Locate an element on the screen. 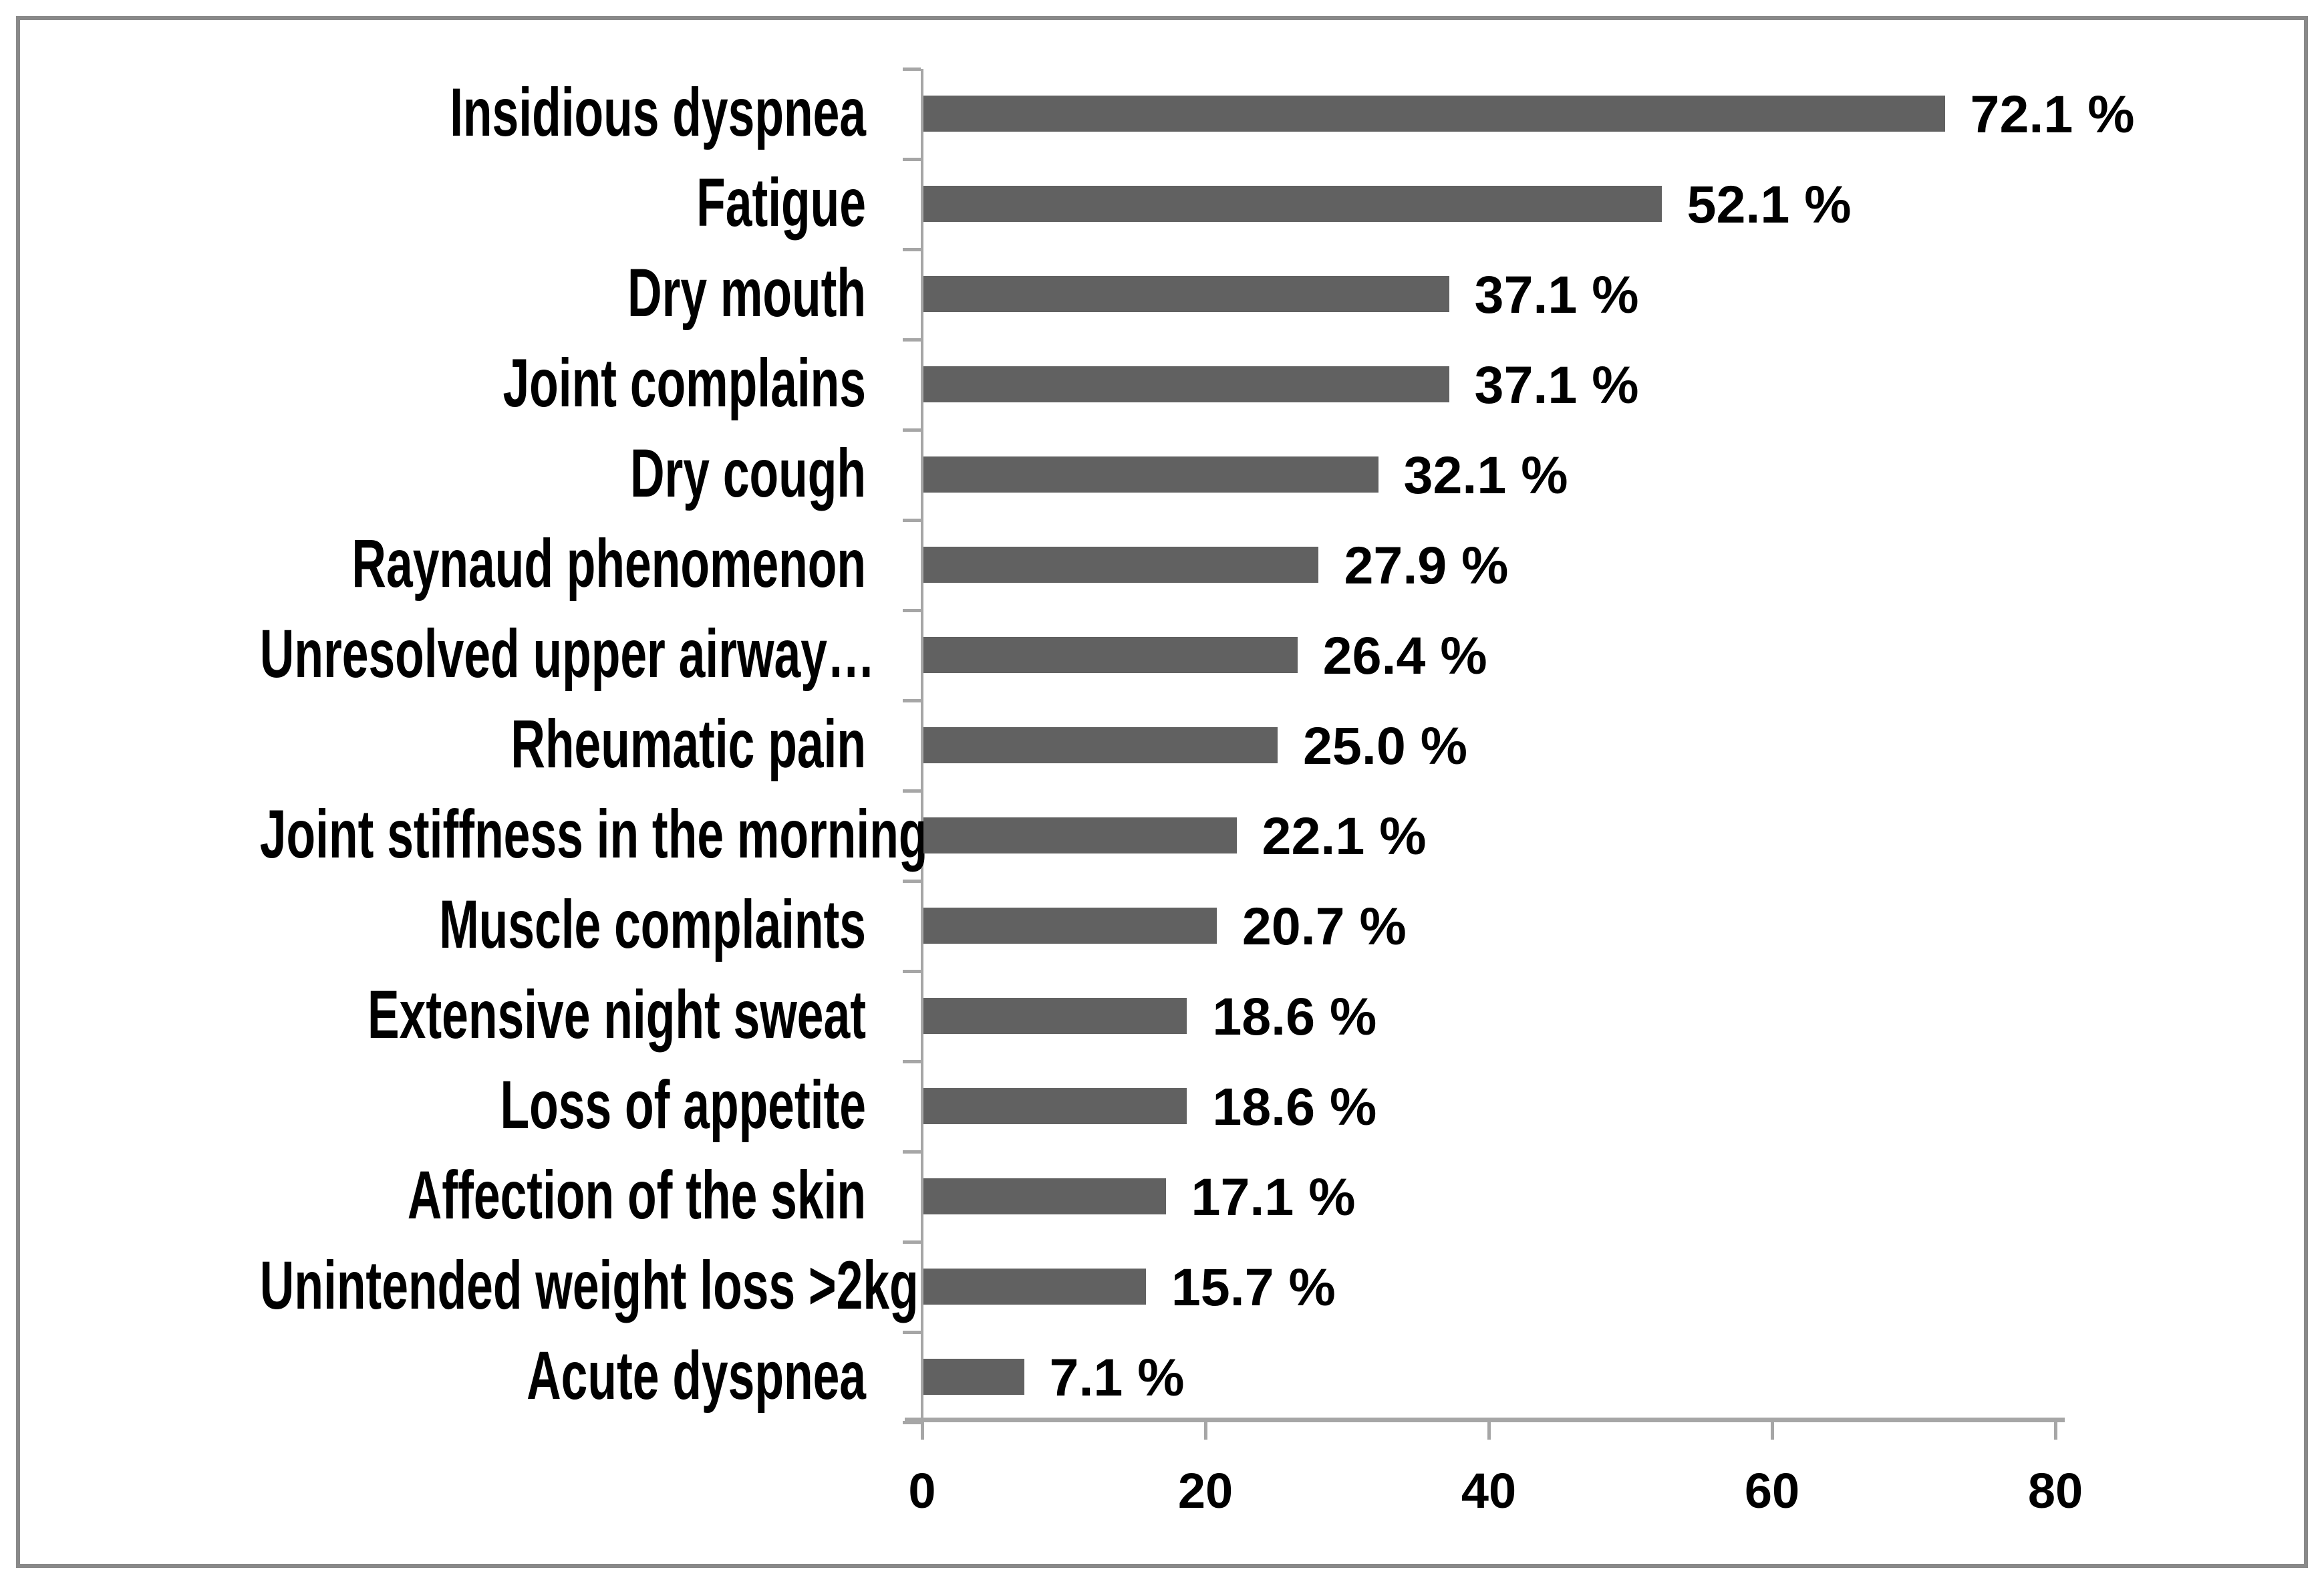 This screenshot has width=2324, height=1584. data-label: 52.1 % is located at coordinates (1769, 204).